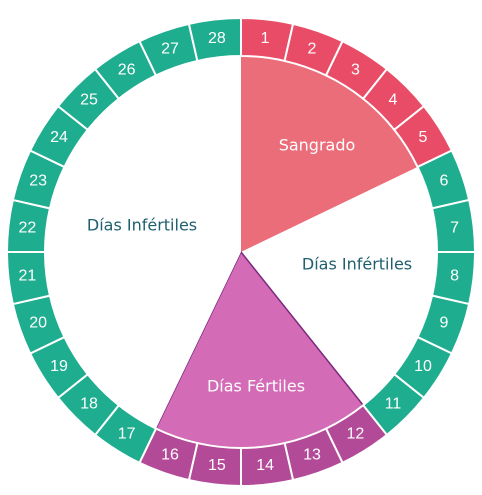 This screenshot has height=495, width=482. What do you see at coordinates (89, 100) in the screenshot?
I see `day-number-25: 25` at bounding box center [89, 100].